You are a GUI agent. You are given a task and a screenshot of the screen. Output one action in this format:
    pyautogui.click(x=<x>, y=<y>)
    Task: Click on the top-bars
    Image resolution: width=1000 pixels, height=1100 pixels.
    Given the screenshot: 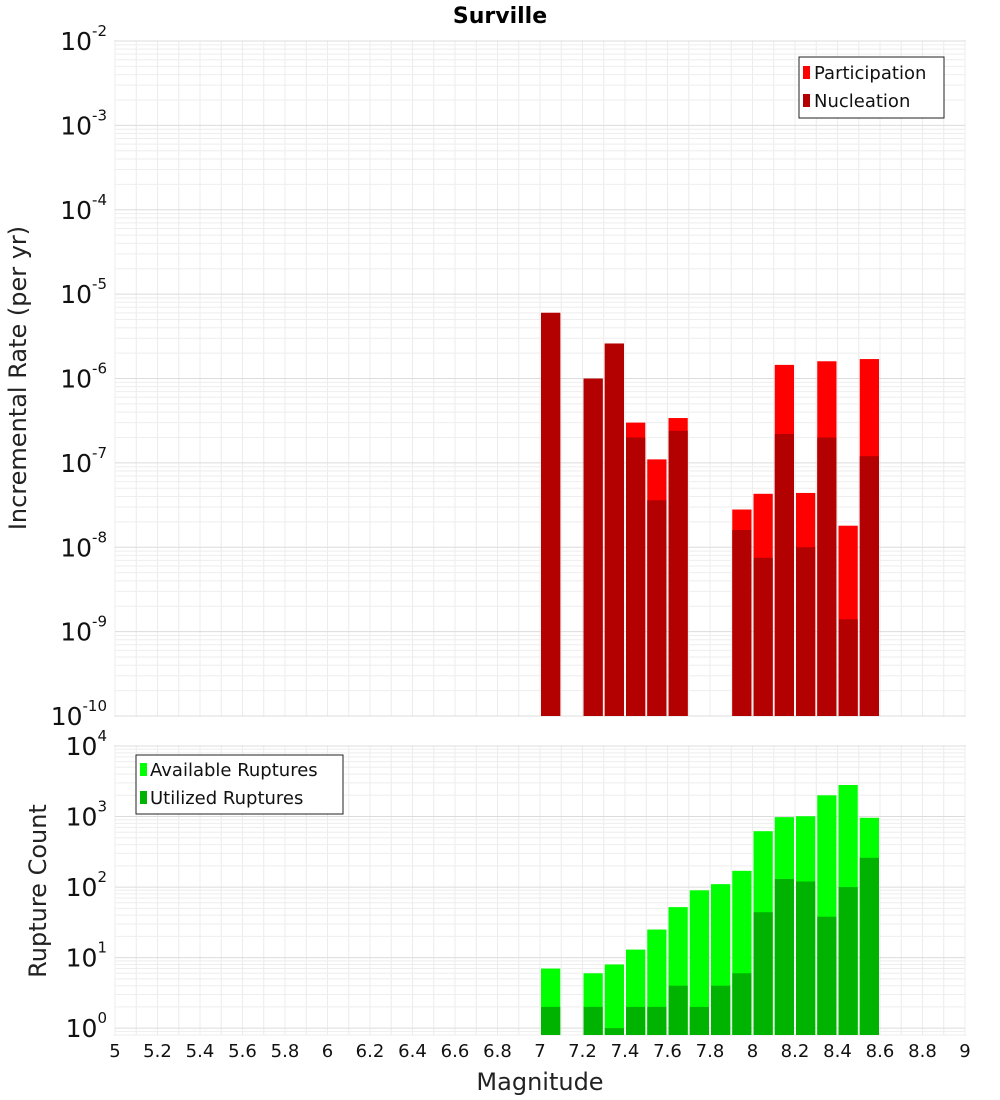 What is the action you would take?
    pyautogui.click(x=710, y=514)
    